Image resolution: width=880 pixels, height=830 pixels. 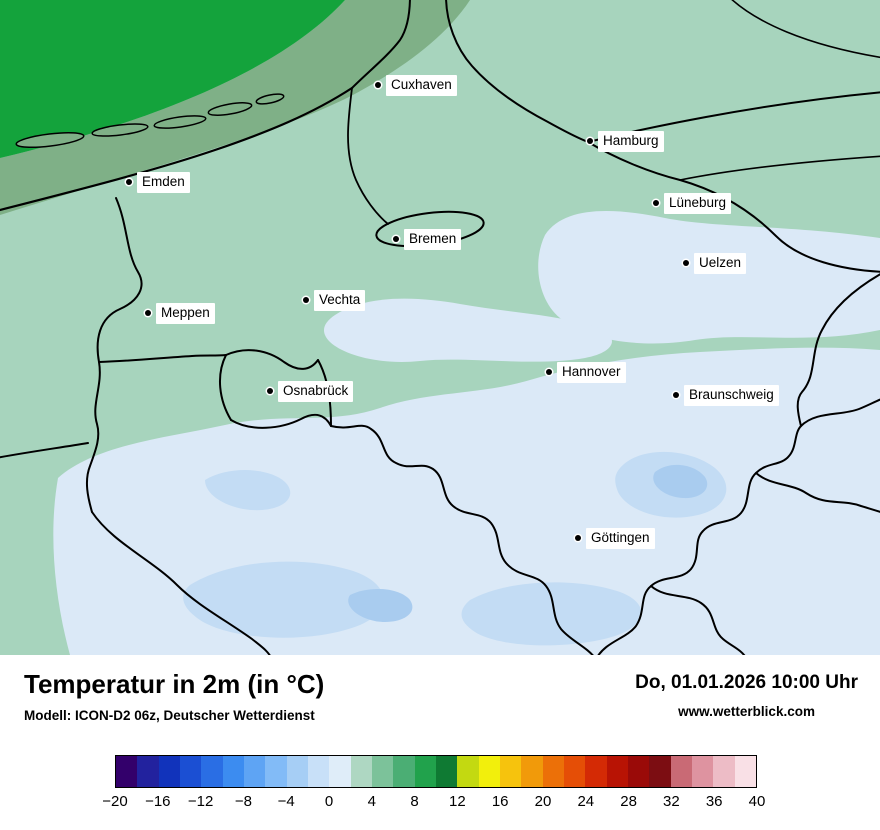 I want to click on cold-region-central, so click(x=467, y=330).